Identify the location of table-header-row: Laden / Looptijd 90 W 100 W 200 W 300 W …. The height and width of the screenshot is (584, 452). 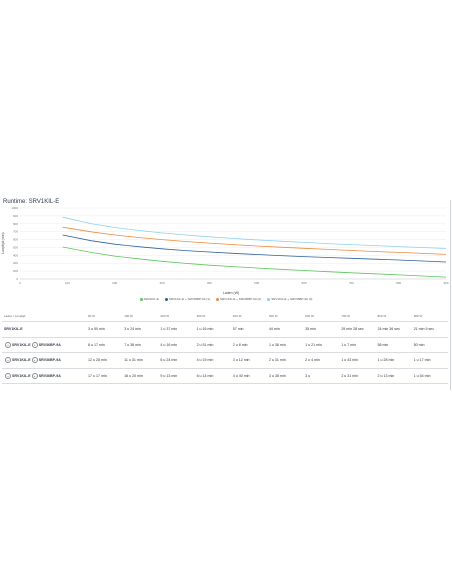
(225, 316).